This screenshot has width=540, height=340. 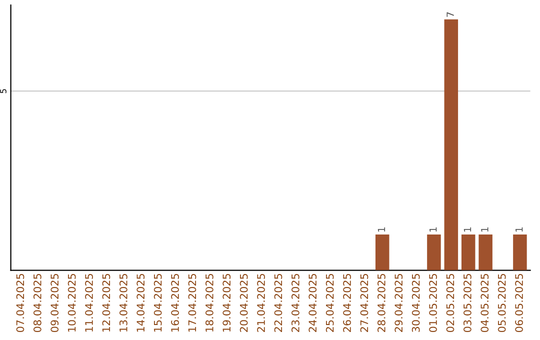 I want to click on x-tick-label: 26.04.2025, so click(x=347, y=303).